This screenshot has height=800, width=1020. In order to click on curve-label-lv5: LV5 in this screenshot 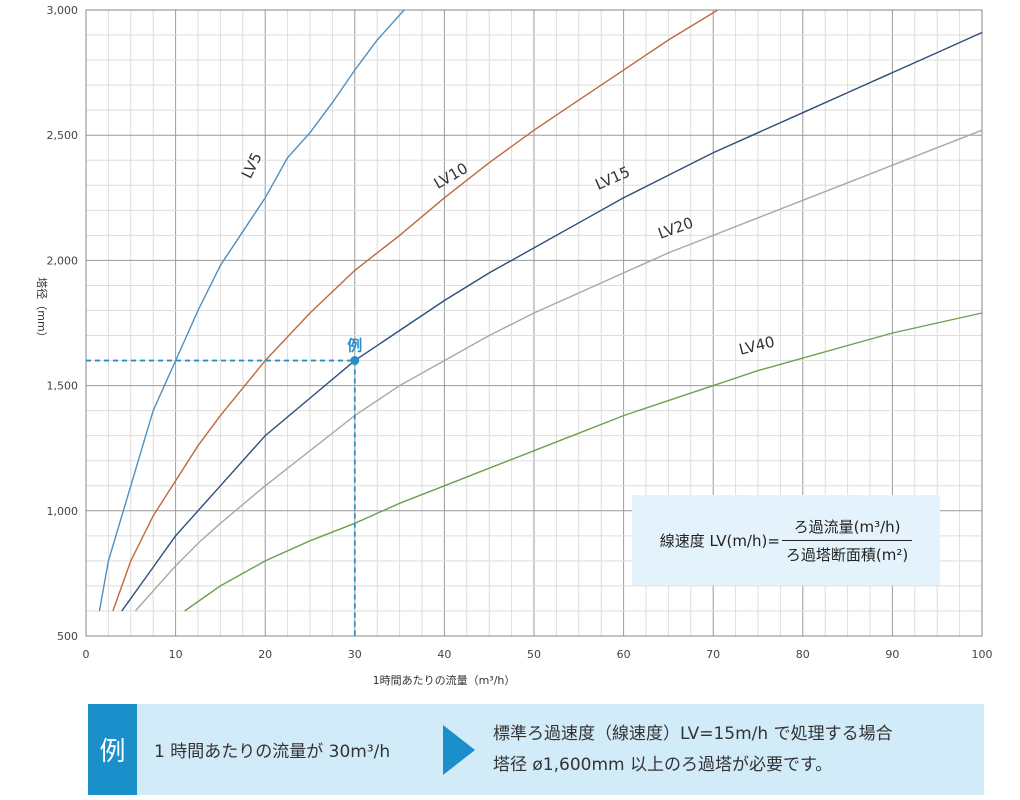, I will do `click(252, 166)`.